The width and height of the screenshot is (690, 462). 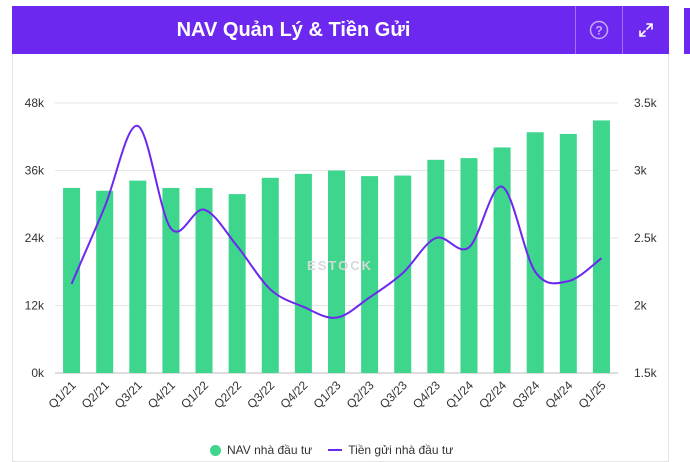 What do you see at coordinates (558, 394) in the screenshot?
I see `x-tick-label: Q4/24` at bounding box center [558, 394].